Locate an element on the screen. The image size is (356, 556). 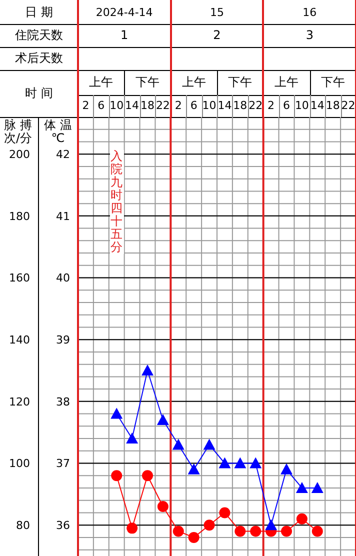
x-axis-title: 时 间 is located at coordinates (39, 93).